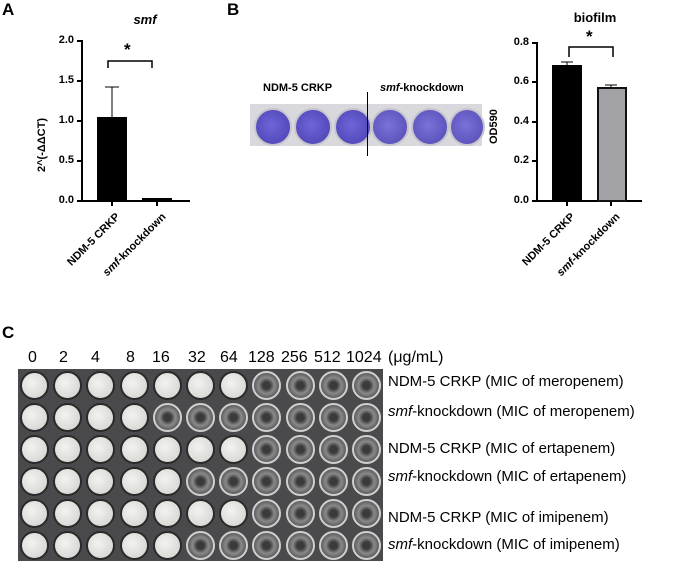 This screenshot has width=693, height=561. What do you see at coordinates (66, 200) in the screenshot?
I see `chart-a-ytick: 0.0` at bounding box center [66, 200].